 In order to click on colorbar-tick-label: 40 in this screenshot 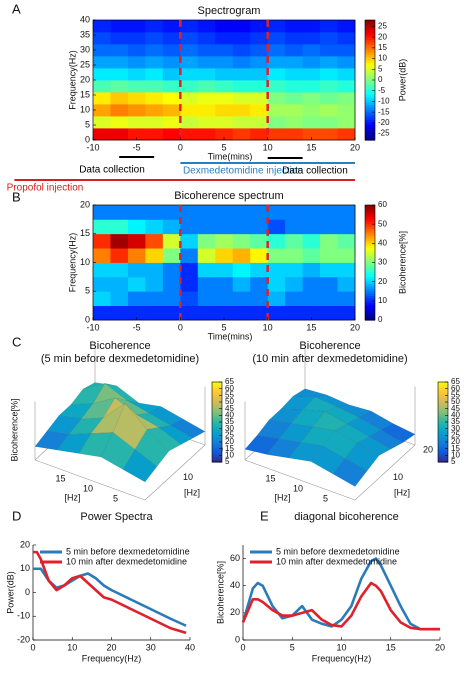, I will do `click(229, 414)`.